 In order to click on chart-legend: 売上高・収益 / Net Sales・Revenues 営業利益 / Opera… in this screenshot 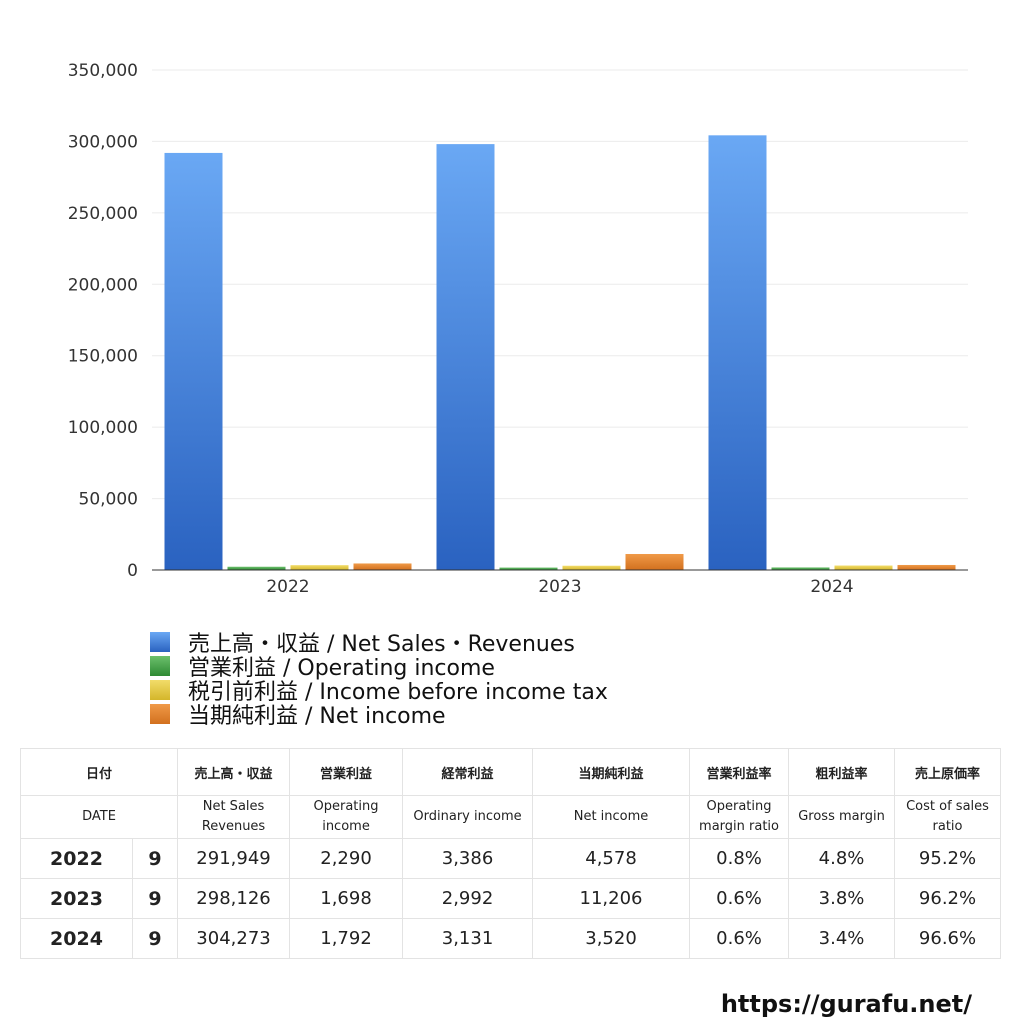, I will do `click(379, 679)`.